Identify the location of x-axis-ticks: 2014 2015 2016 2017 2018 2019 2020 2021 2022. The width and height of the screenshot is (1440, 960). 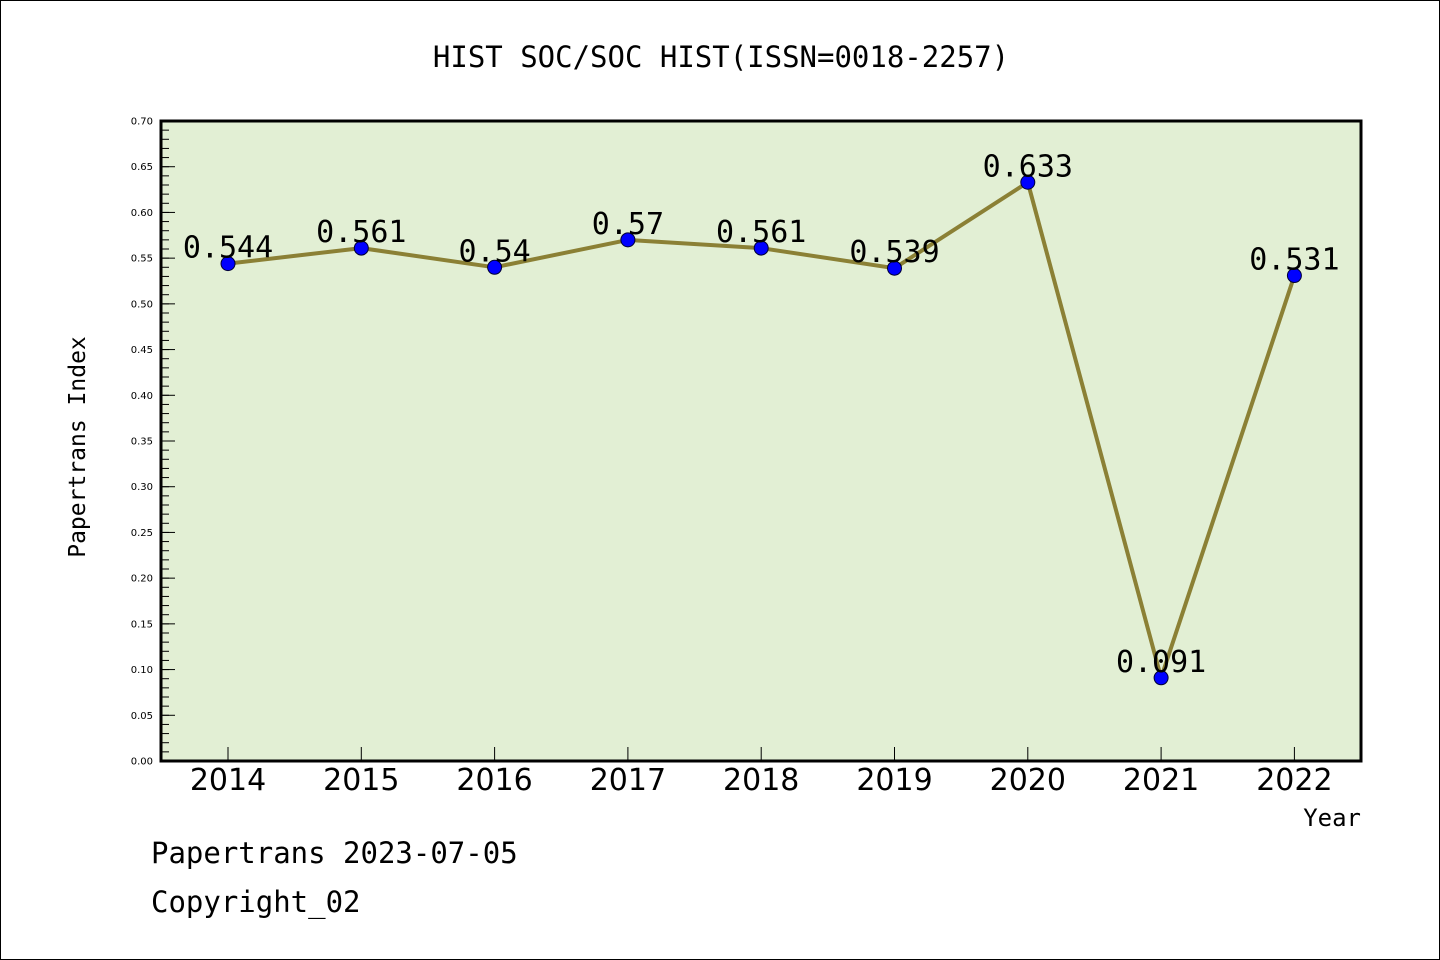
(761, 772).